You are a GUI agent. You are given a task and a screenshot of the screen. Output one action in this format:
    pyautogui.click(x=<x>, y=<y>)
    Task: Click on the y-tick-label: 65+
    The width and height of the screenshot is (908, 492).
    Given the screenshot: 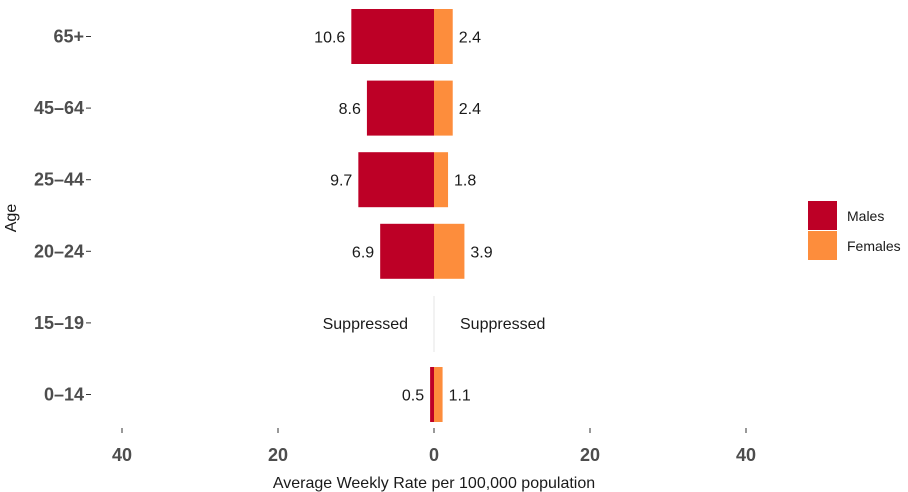 What is the action you would take?
    pyautogui.click(x=68, y=37)
    